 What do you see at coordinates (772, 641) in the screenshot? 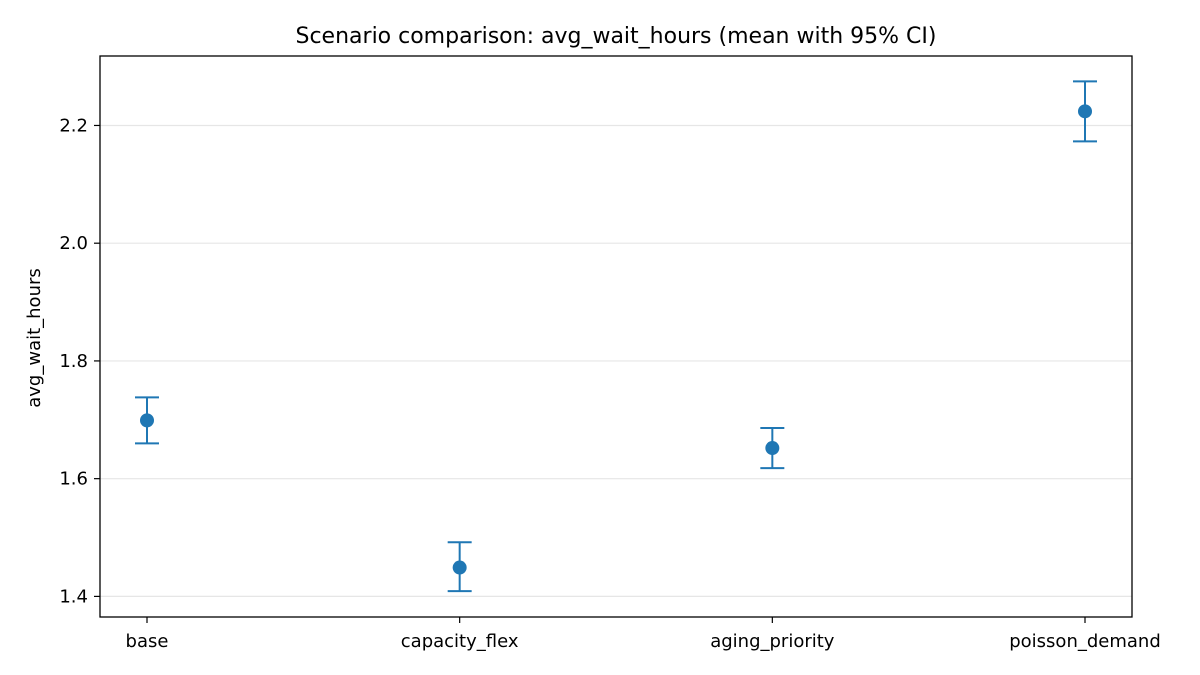
I see `x-tick-label: aging_priority` at bounding box center [772, 641].